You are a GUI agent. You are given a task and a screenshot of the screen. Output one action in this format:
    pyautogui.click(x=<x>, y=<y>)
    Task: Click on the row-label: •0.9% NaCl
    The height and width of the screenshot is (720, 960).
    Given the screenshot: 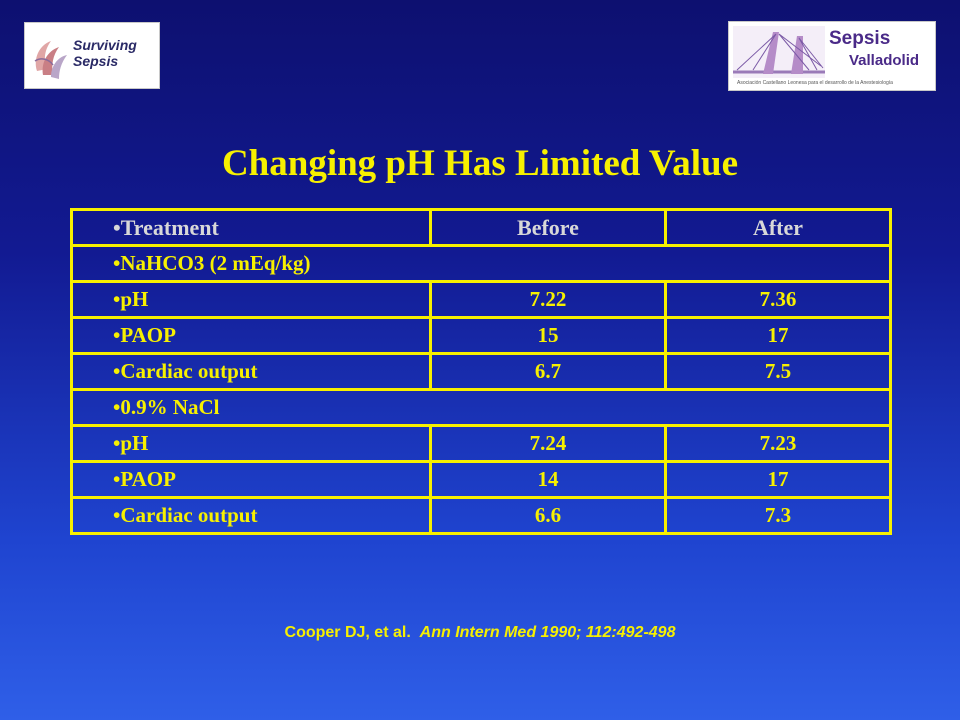 What is the action you would take?
    pyautogui.click(x=481, y=407)
    